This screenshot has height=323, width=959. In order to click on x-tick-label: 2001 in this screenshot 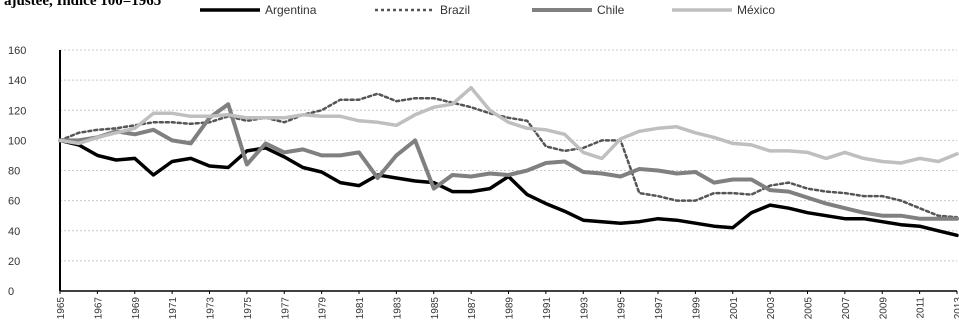, I will do `click(734, 308)`.